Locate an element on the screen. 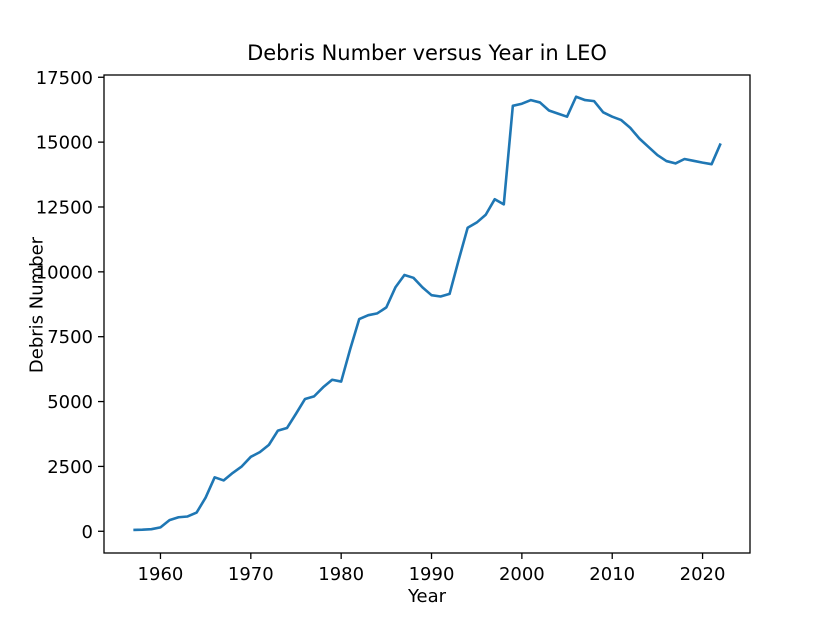 This screenshot has height=624, width=832. y-tick-label: 10000 is located at coordinates (64, 272).